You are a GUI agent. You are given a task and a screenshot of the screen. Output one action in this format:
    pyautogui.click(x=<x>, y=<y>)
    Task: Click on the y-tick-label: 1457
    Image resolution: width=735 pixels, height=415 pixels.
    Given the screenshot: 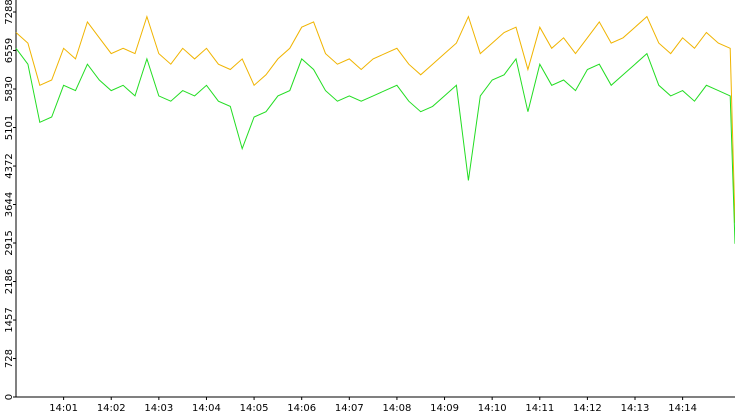 What is the action you would take?
    pyautogui.click(x=9, y=319)
    